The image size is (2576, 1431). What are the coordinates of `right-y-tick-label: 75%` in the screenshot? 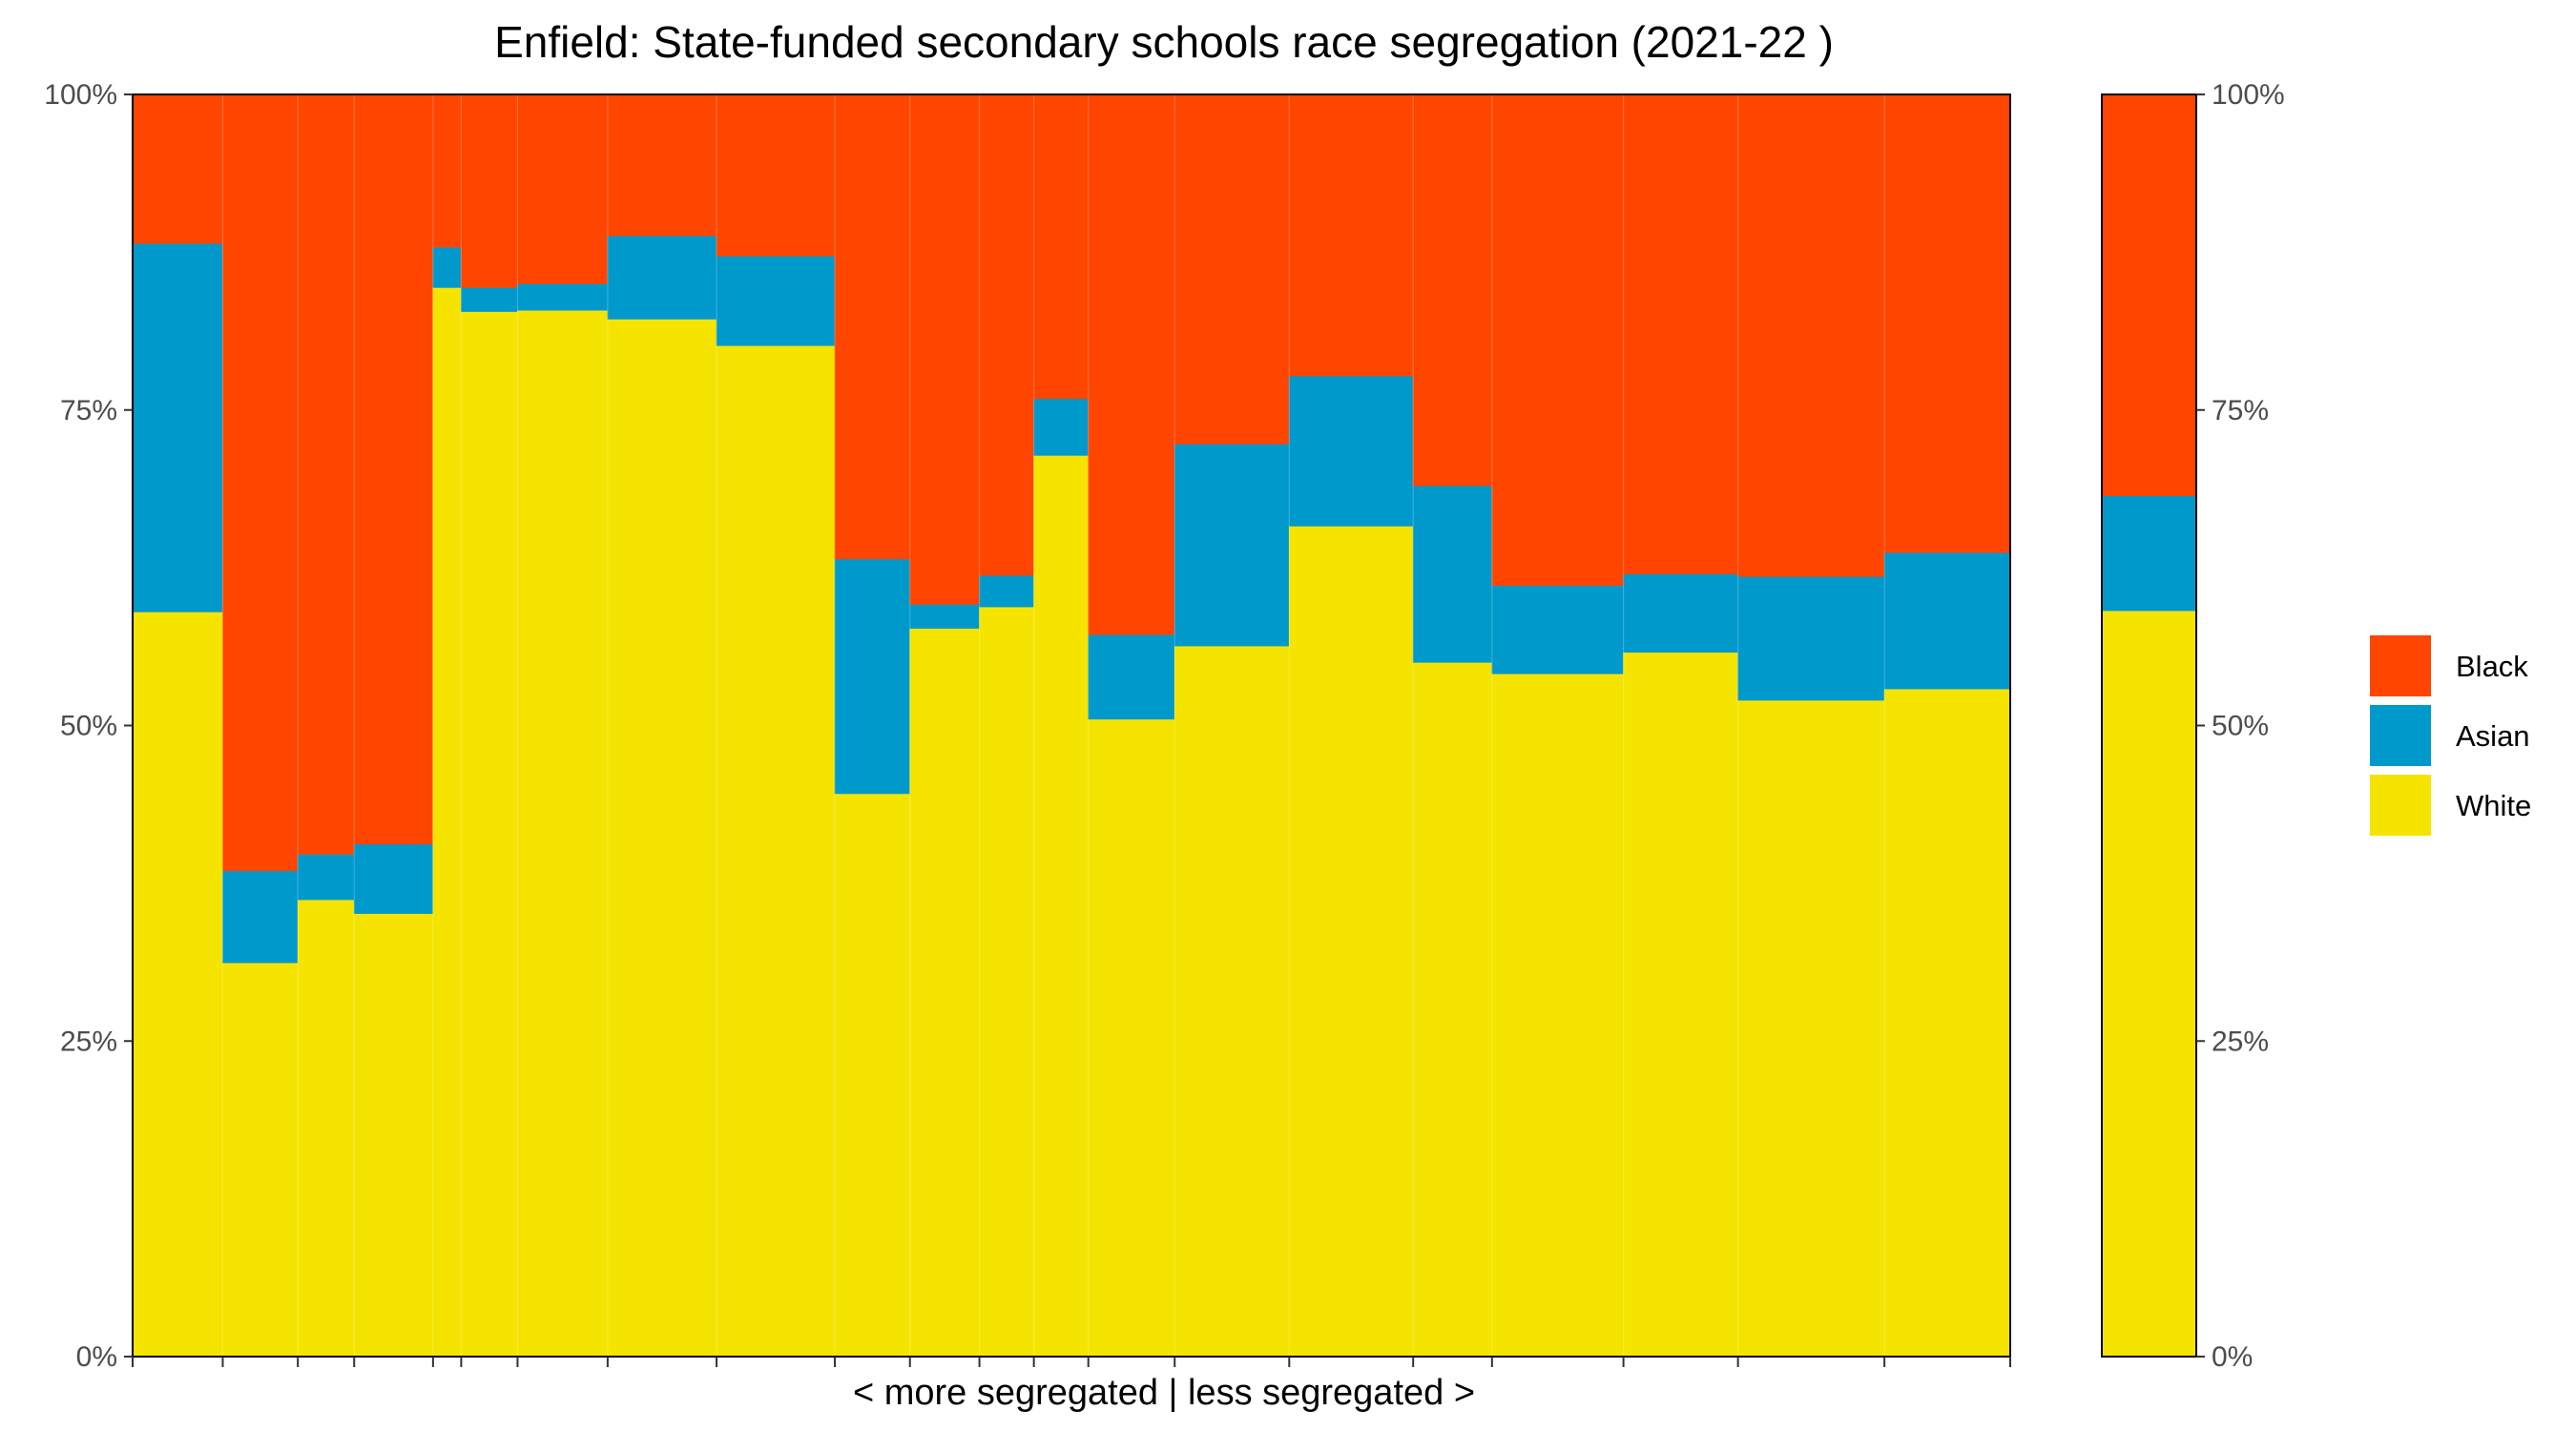 It's located at (2240, 410).